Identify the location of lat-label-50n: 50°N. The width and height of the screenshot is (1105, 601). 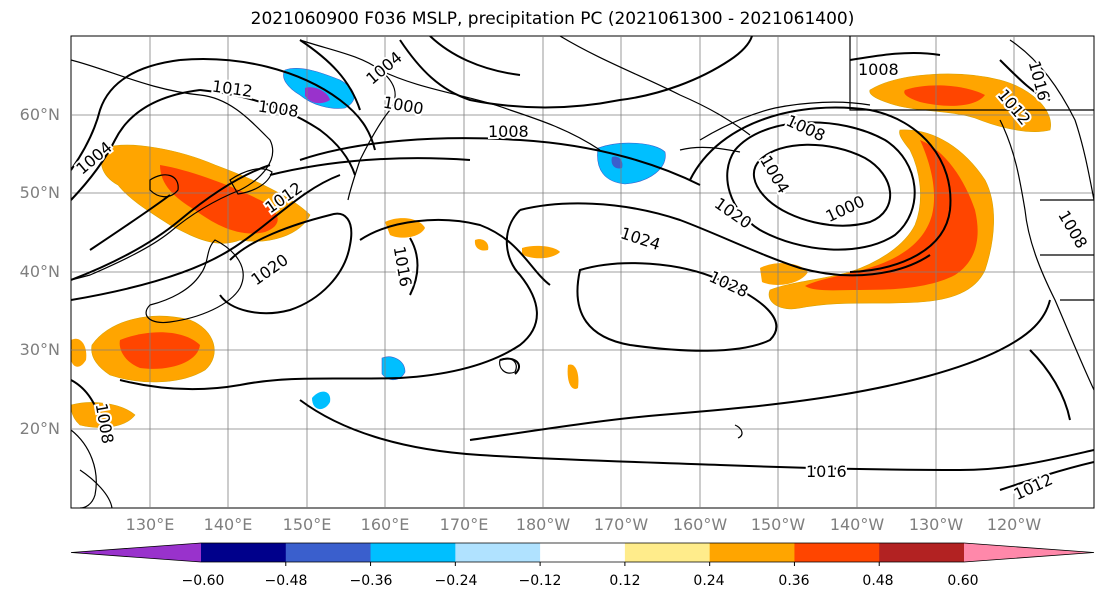
(39, 192).